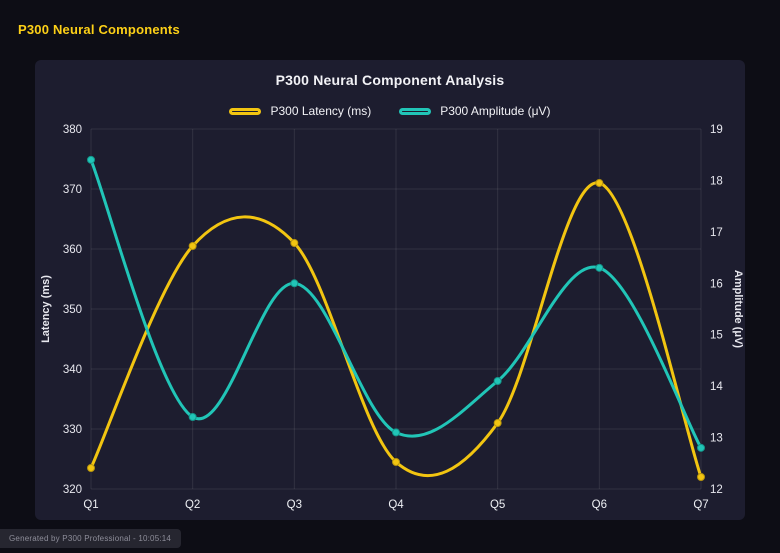 The width and height of the screenshot is (780, 553). I want to click on x-axis-tick-label: Q6, so click(599, 505).